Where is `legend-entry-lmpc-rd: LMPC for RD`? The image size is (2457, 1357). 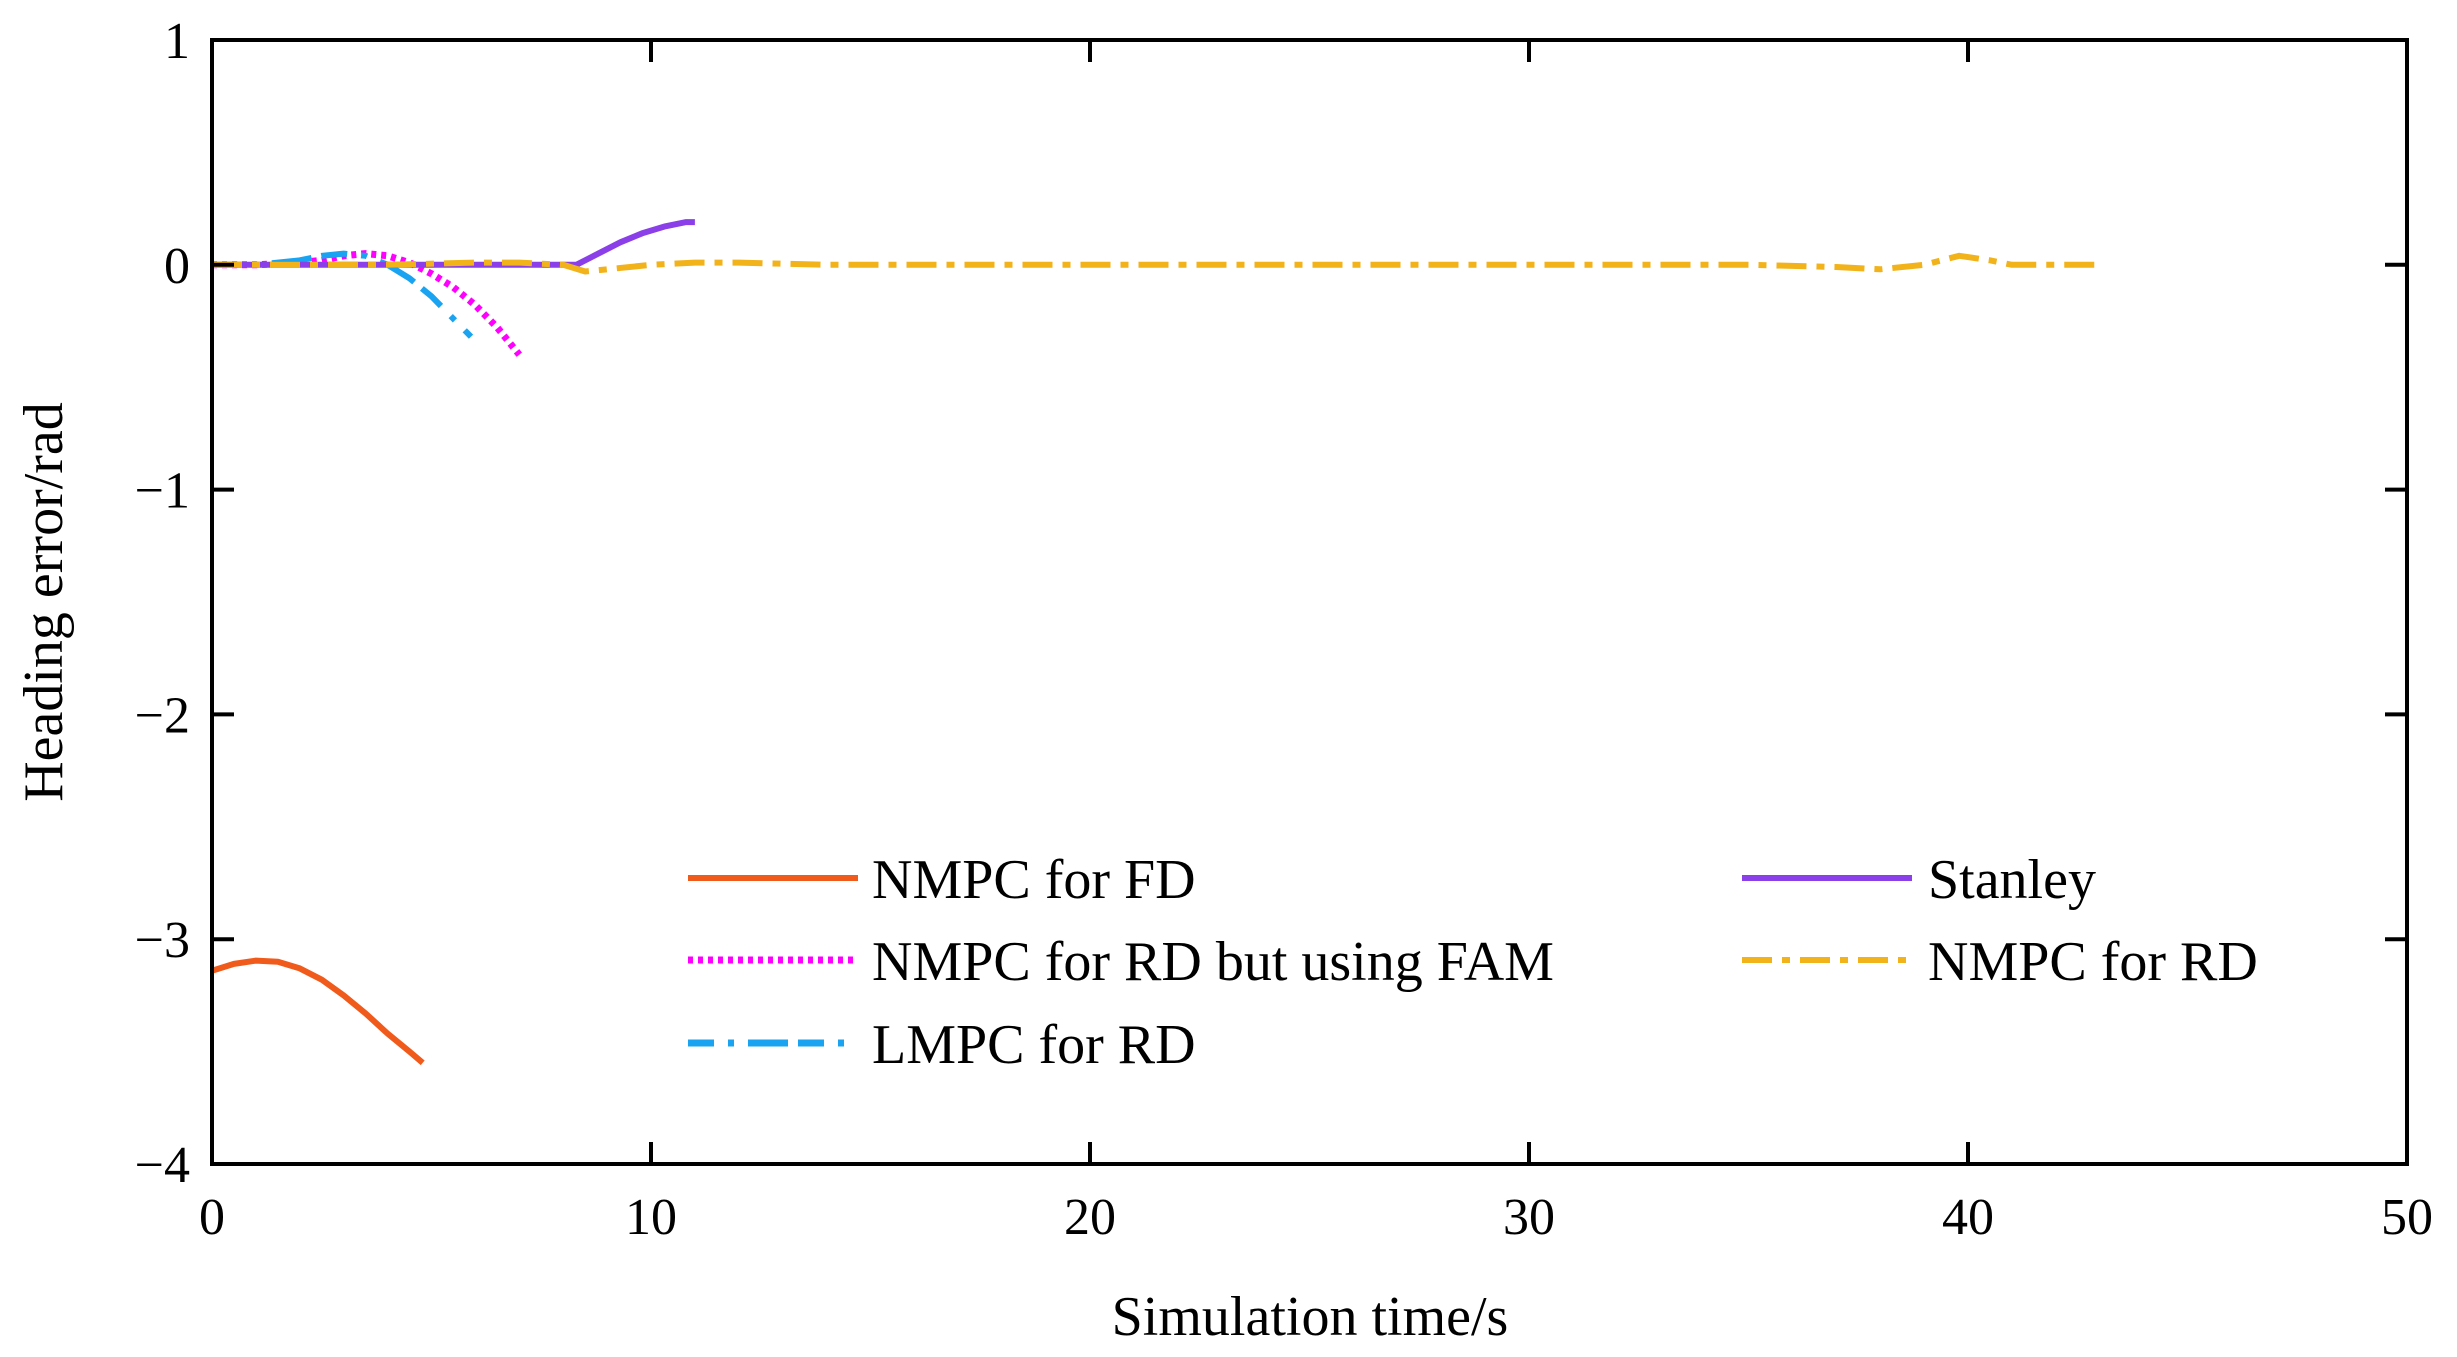 legend-entry-lmpc-rd: LMPC for RD is located at coordinates (942, 1045).